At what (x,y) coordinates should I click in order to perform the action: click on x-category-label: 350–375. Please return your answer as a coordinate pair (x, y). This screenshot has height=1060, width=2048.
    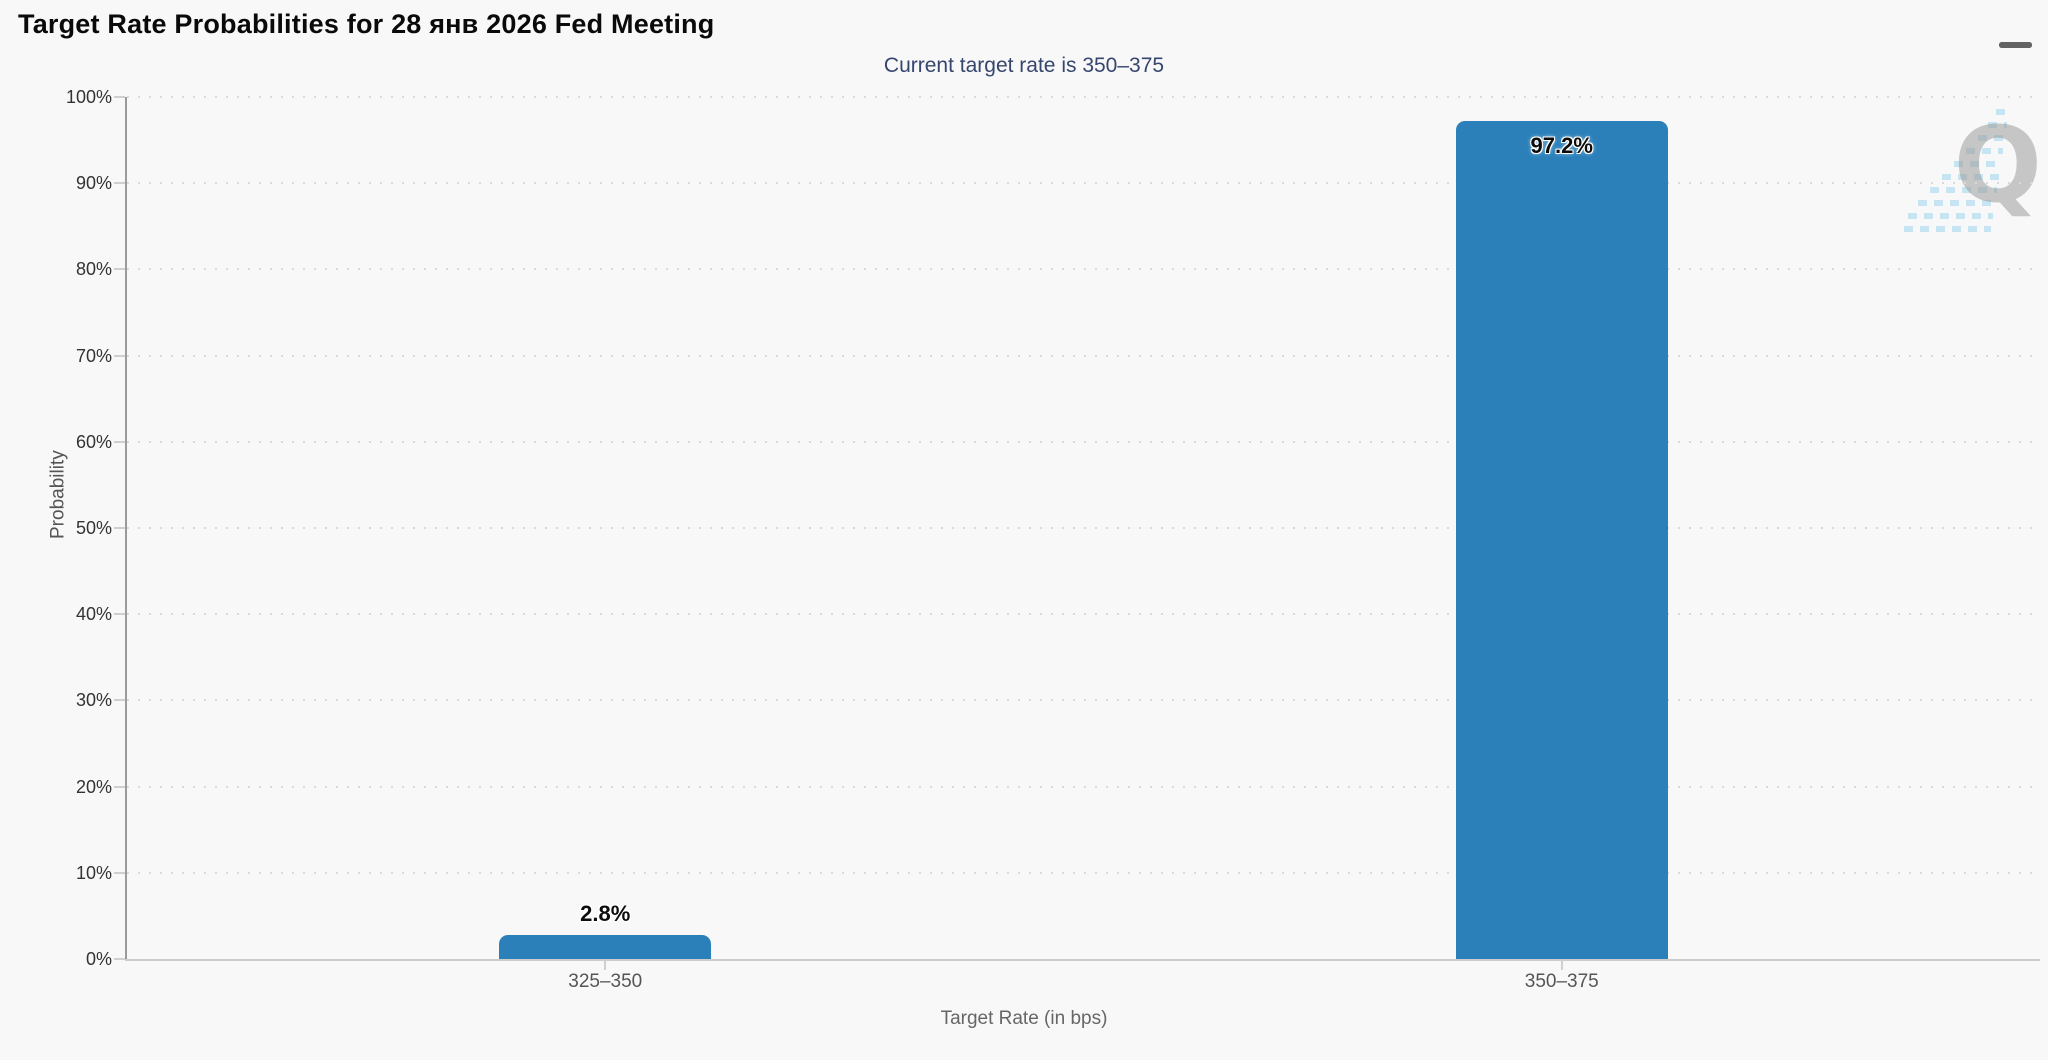
    Looking at the image, I should click on (1561, 981).